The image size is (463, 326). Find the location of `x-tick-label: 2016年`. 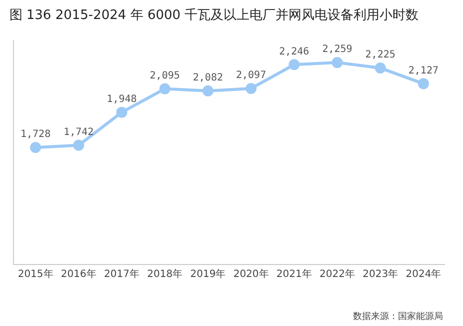

x-tick-label: 2016年 is located at coordinates (78, 274).